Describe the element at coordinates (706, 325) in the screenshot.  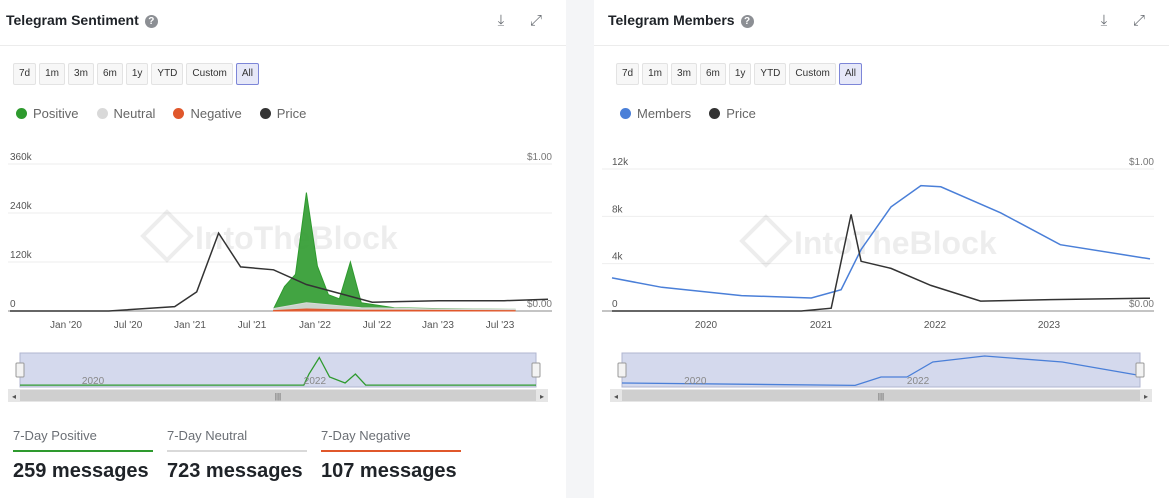
I see `x-tick-label: 2020` at that location.